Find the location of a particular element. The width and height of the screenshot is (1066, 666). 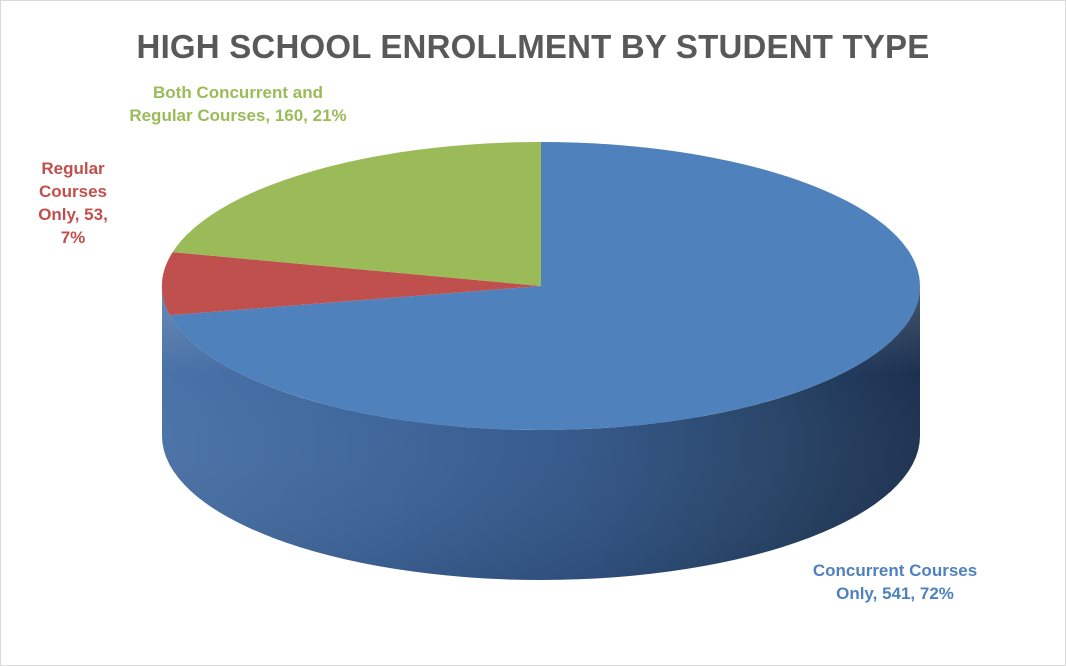

data-label-line: Only, 541, 72% is located at coordinates (895, 593).